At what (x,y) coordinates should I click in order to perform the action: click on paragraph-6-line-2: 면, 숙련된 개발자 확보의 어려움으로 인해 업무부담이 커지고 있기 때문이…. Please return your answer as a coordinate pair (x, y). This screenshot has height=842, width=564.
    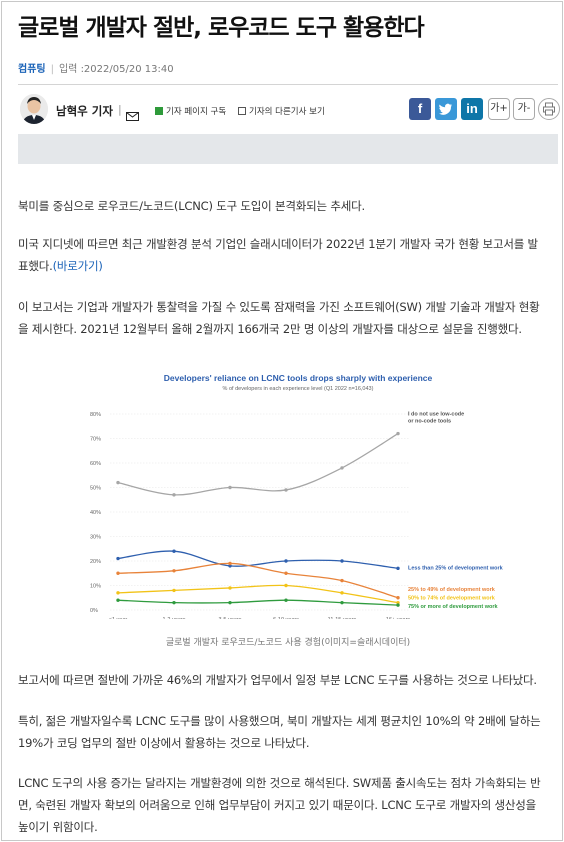
    Looking at the image, I should click on (277, 805).